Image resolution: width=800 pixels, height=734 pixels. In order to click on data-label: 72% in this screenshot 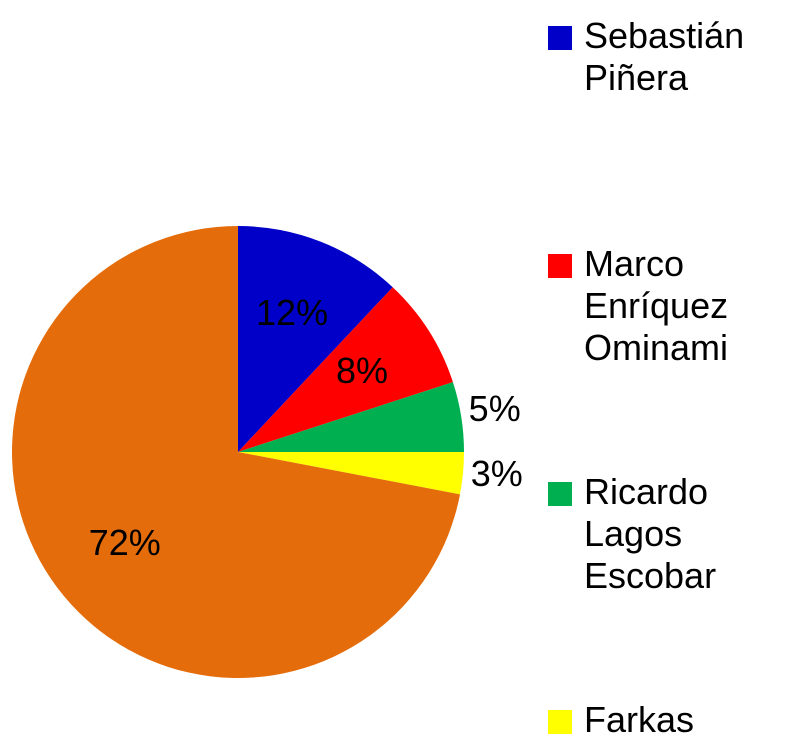, I will do `click(125, 542)`.